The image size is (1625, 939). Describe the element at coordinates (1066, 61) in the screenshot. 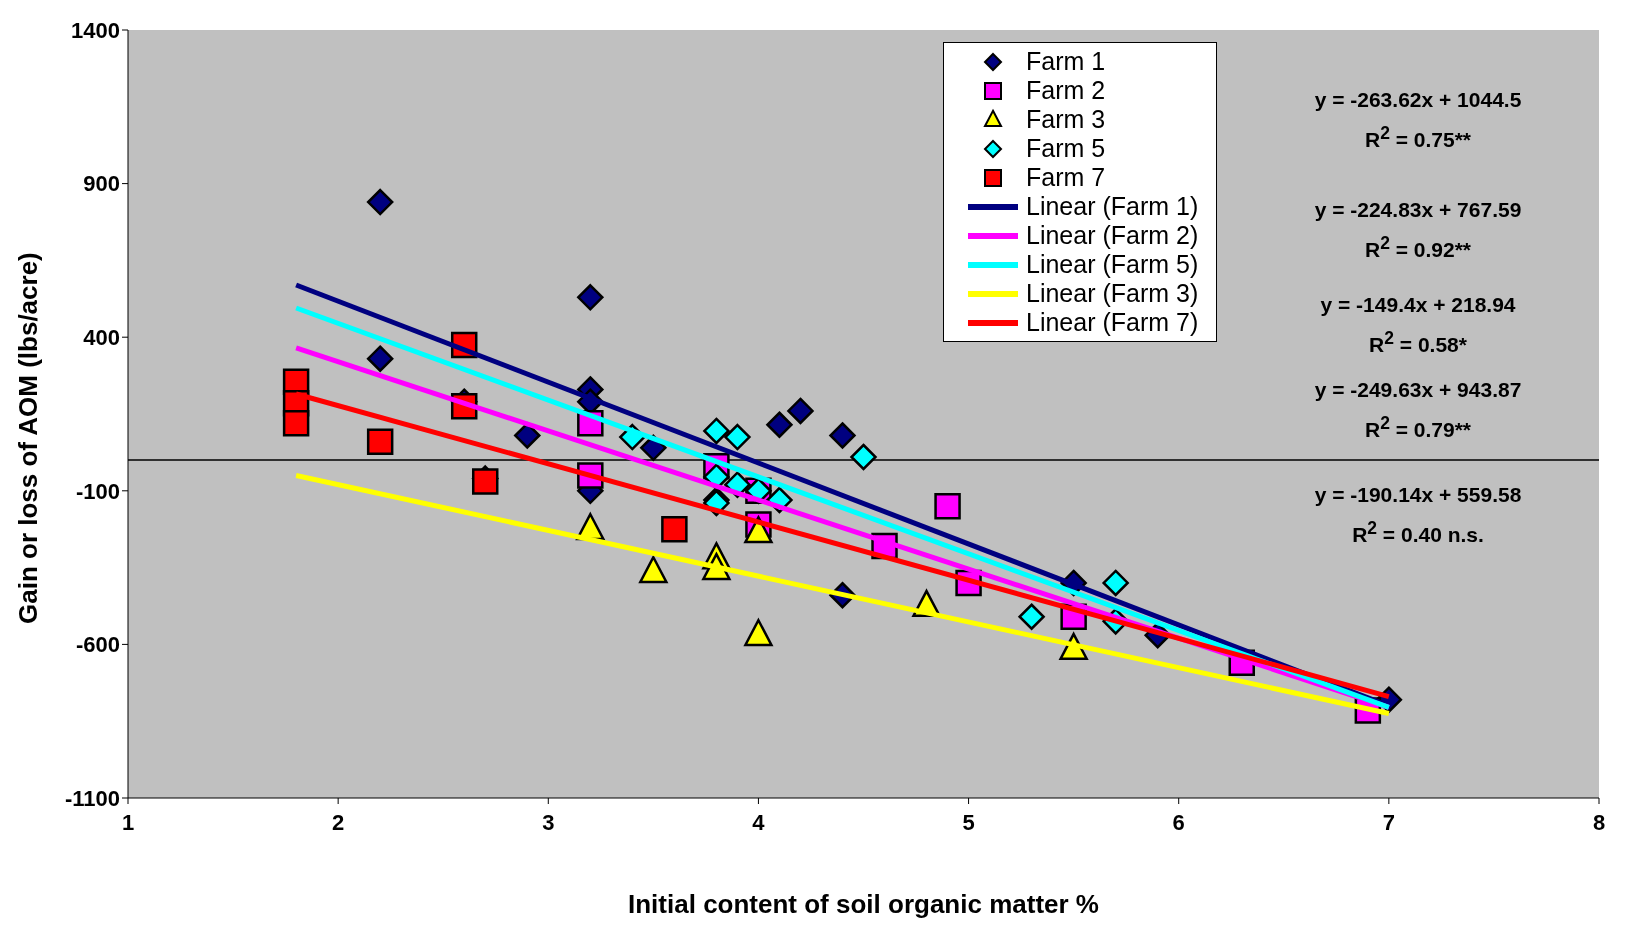

I see `legend-label: Farm 1` at that location.